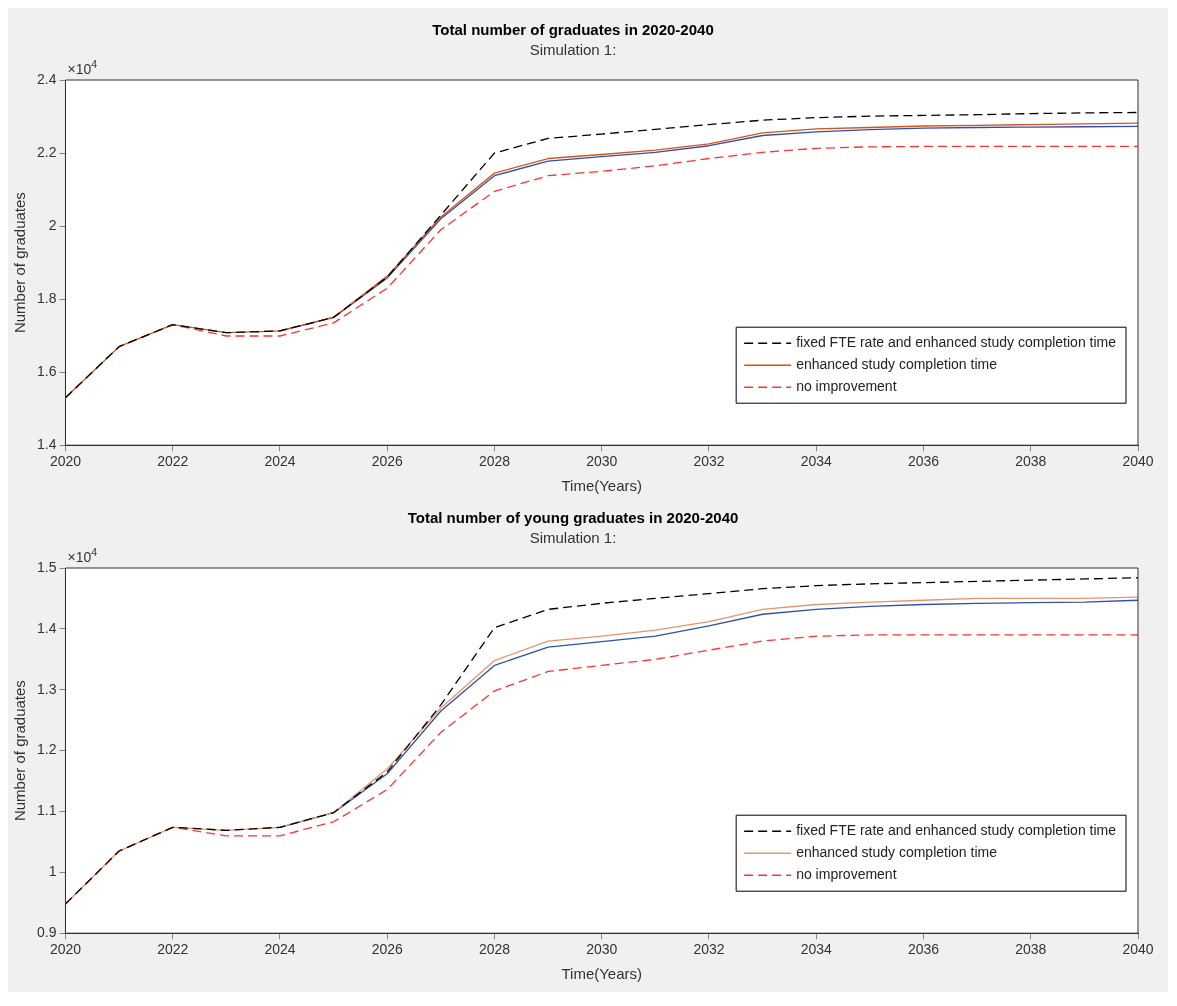 Image resolution: width=1177 pixels, height=1006 pixels. What do you see at coordinates (46, 810) in the screenshot?
I see `y-tick-label: 1.1` at bounding box center [46, 810].